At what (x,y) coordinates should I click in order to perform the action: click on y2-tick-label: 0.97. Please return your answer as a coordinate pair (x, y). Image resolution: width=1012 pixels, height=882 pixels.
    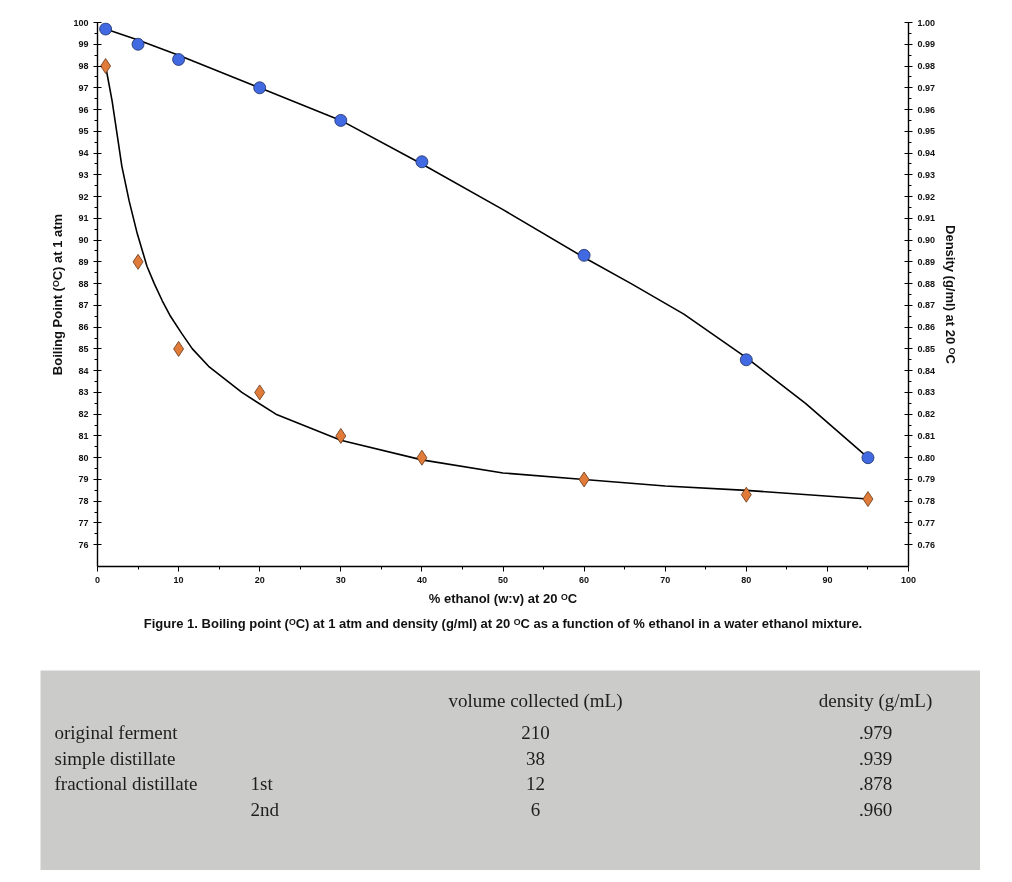
    Looking at the image, I should click on (926, 87).